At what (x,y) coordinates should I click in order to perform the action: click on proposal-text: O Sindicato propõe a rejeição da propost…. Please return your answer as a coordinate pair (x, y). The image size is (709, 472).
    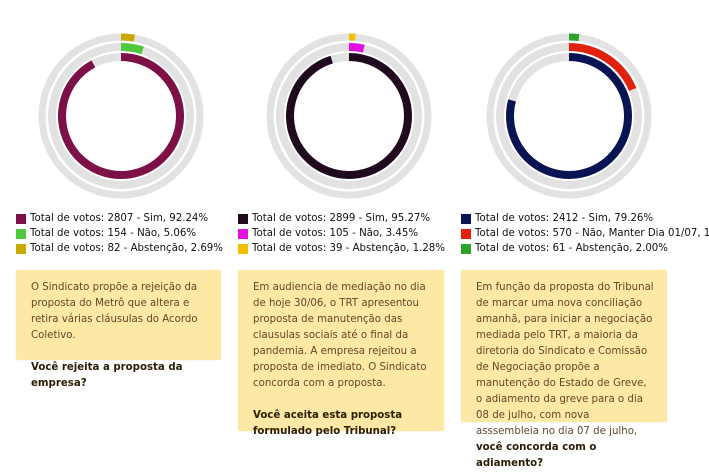
    Looking at the image, I should click on (120, 312).